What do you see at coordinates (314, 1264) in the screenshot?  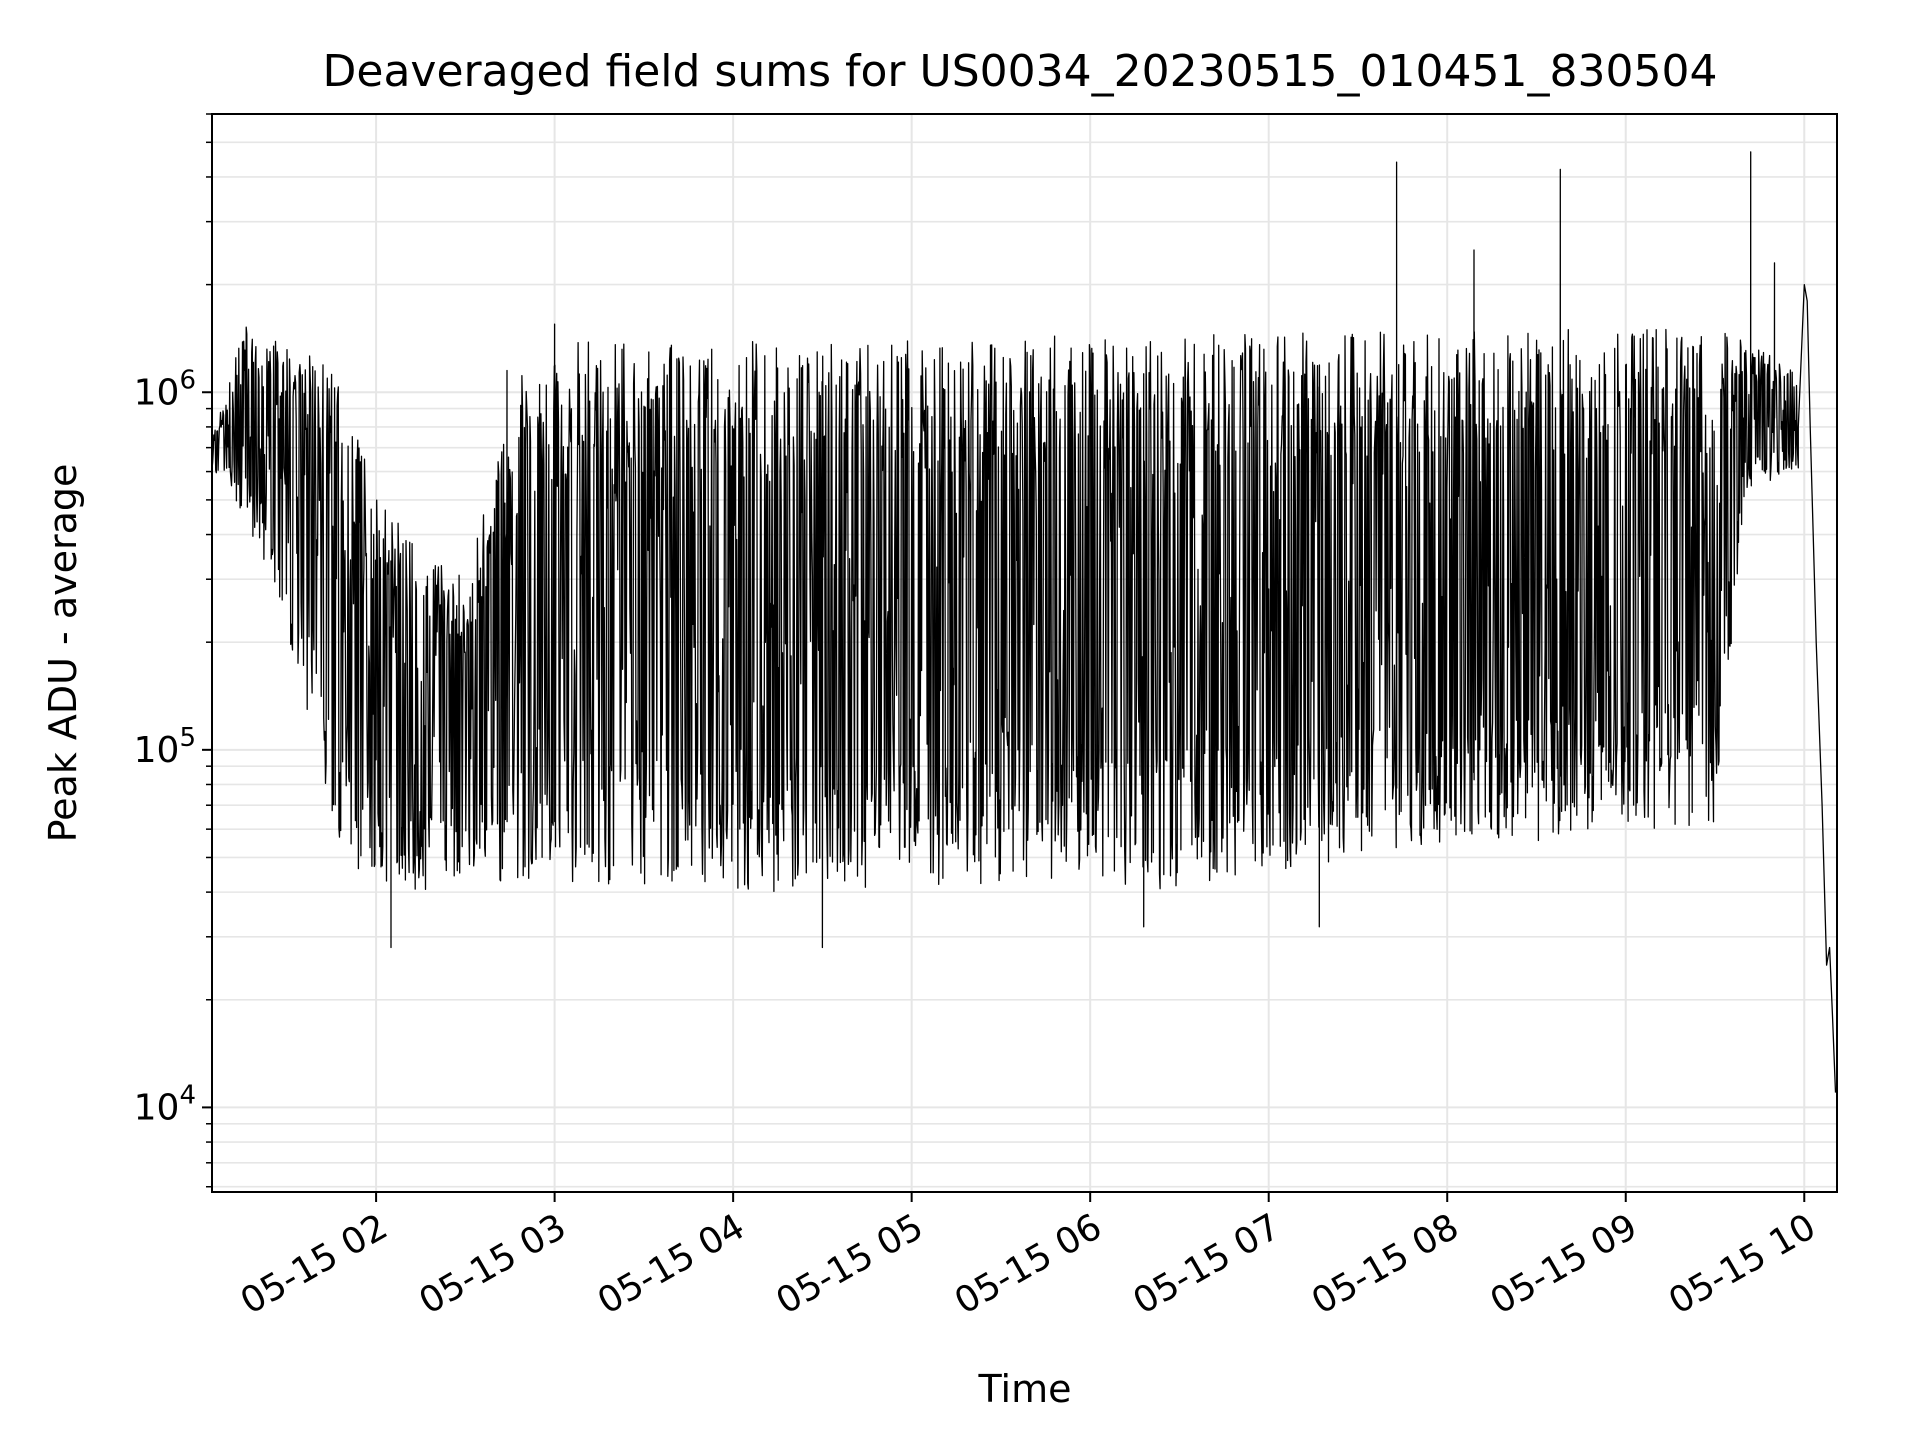 I see `x-tick-label: 05-15 02` at bounding box center [314, 1264].